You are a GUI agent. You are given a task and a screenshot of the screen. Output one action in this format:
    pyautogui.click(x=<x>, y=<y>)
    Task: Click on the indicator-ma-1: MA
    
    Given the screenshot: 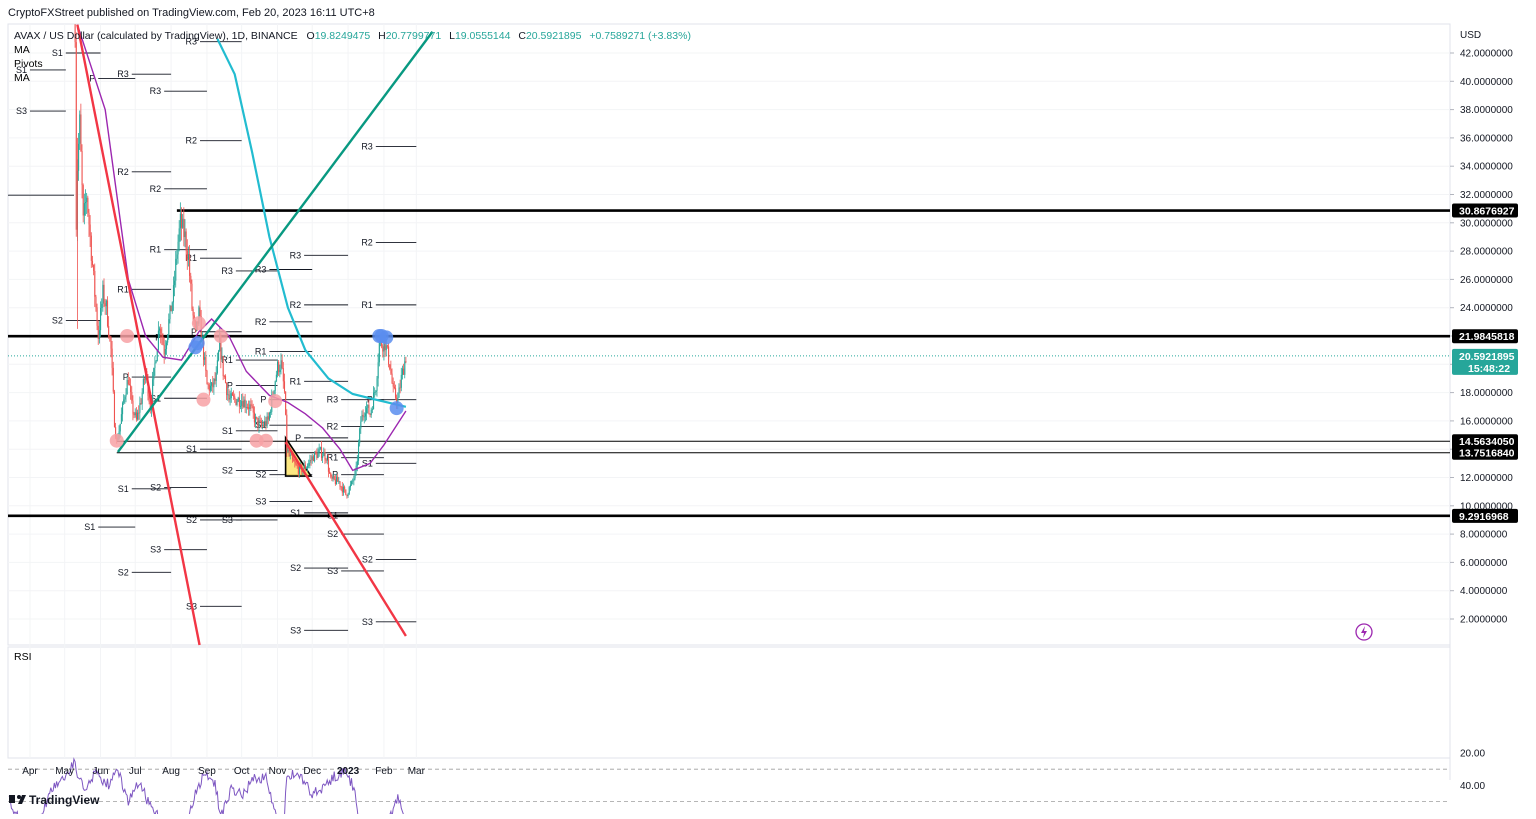 What is the action you would take?
    pyautogui.click(x=22, y=50)
    